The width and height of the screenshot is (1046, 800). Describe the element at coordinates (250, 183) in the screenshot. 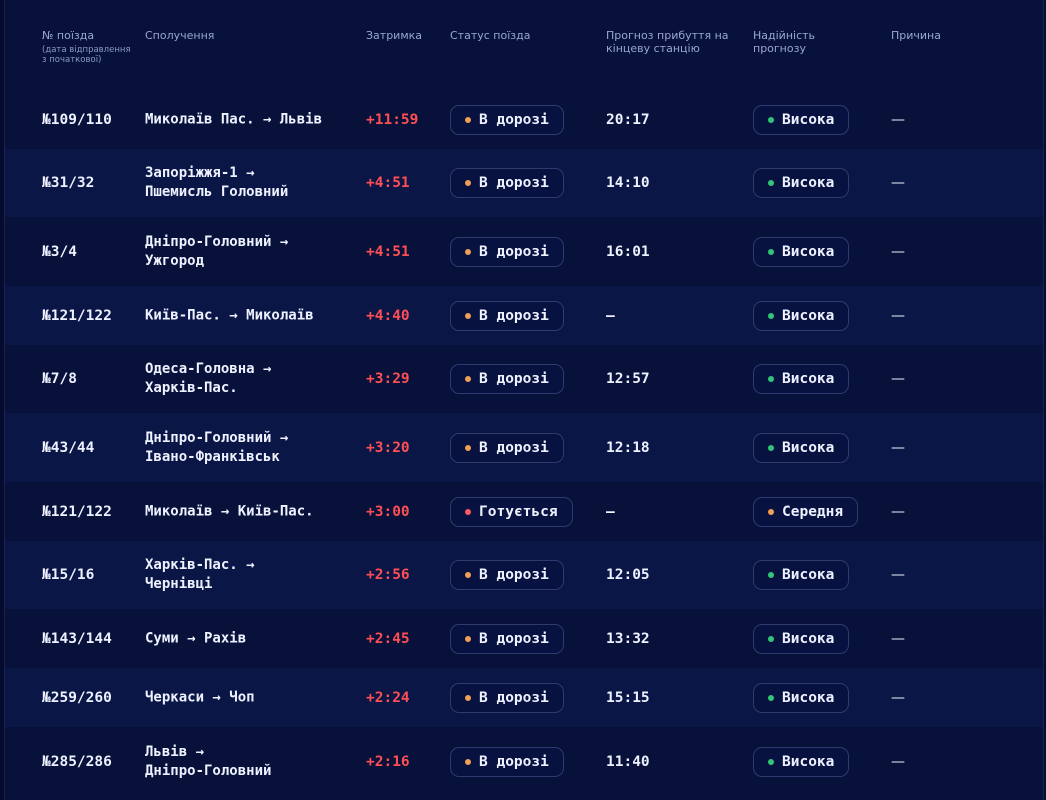

I see `route: Запоріжжя-1 → Пшемисль Головний` at that location.